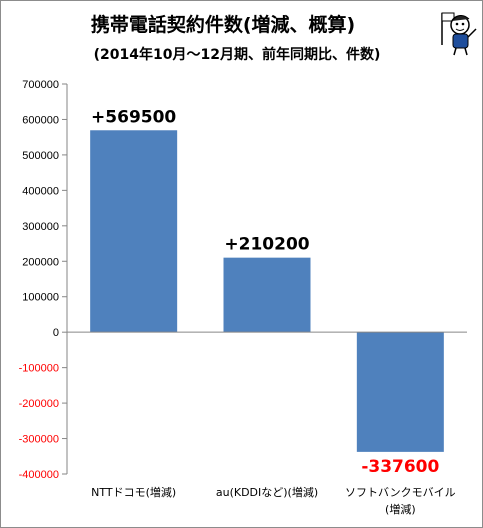 The width and height of the screenshot is (483, 528). Describe the element at coordinates (400, 492) in the screenshot. I see `x-category-label: ソフトバンクモバイル` at that location.